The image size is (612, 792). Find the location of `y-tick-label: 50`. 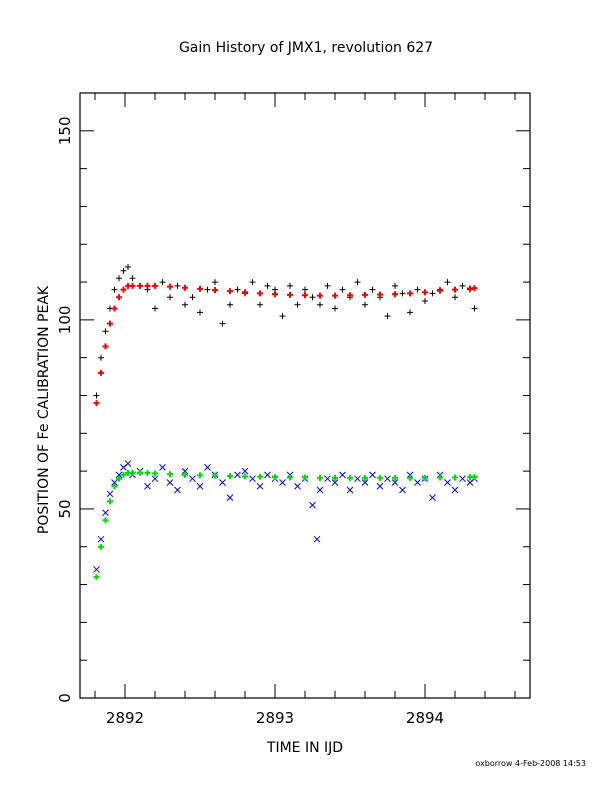

y-tick-label: 50 is located at coordinates (65, 508).